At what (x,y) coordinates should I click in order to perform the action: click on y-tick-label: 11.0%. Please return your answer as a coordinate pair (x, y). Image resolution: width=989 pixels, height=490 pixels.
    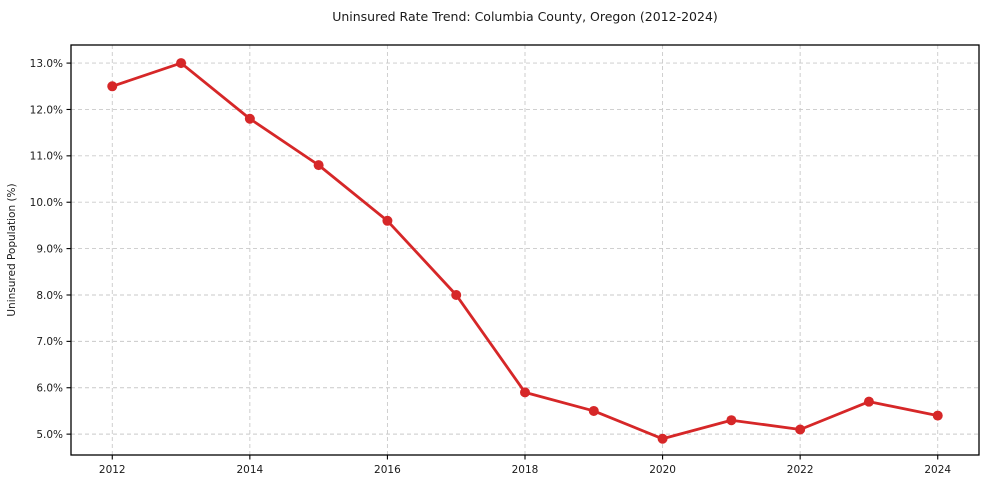
    Looking at the image, I should click on (46, 157).